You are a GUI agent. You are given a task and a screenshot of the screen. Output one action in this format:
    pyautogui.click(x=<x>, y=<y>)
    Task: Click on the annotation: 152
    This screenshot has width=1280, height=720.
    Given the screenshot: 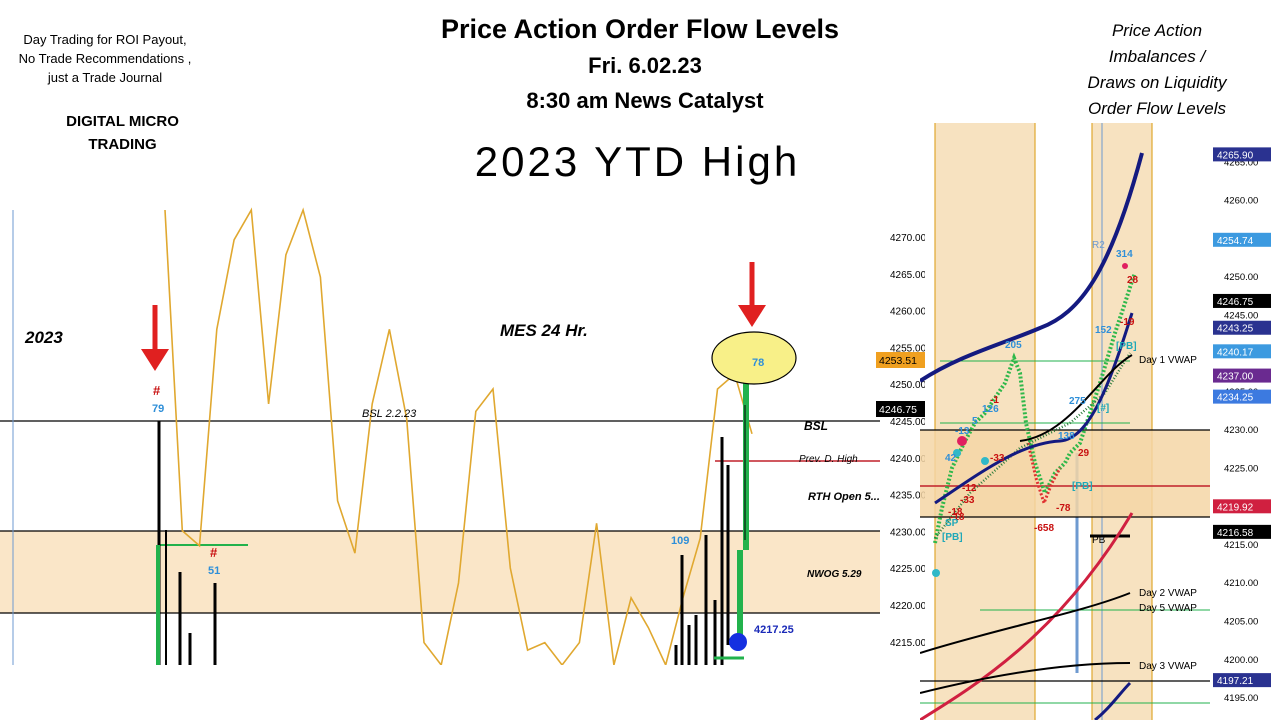 What is the action you would take?
    pyautogui.click(x=1103, y=330)
    